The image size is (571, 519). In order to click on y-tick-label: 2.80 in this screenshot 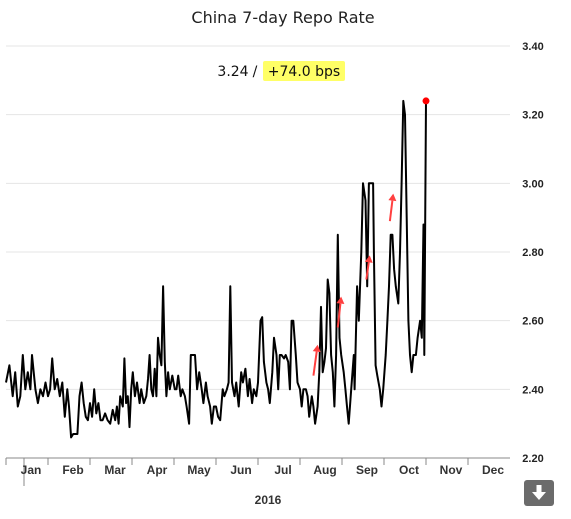, I will do `click(532, 253)`.